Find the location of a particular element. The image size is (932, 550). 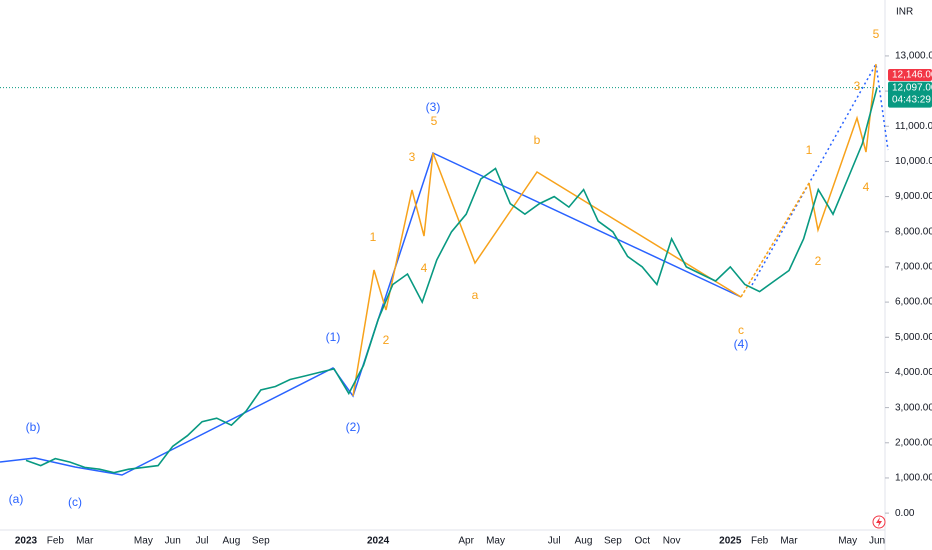

price-tag-label: 12,097.00 is located at coordinates (912, 87).